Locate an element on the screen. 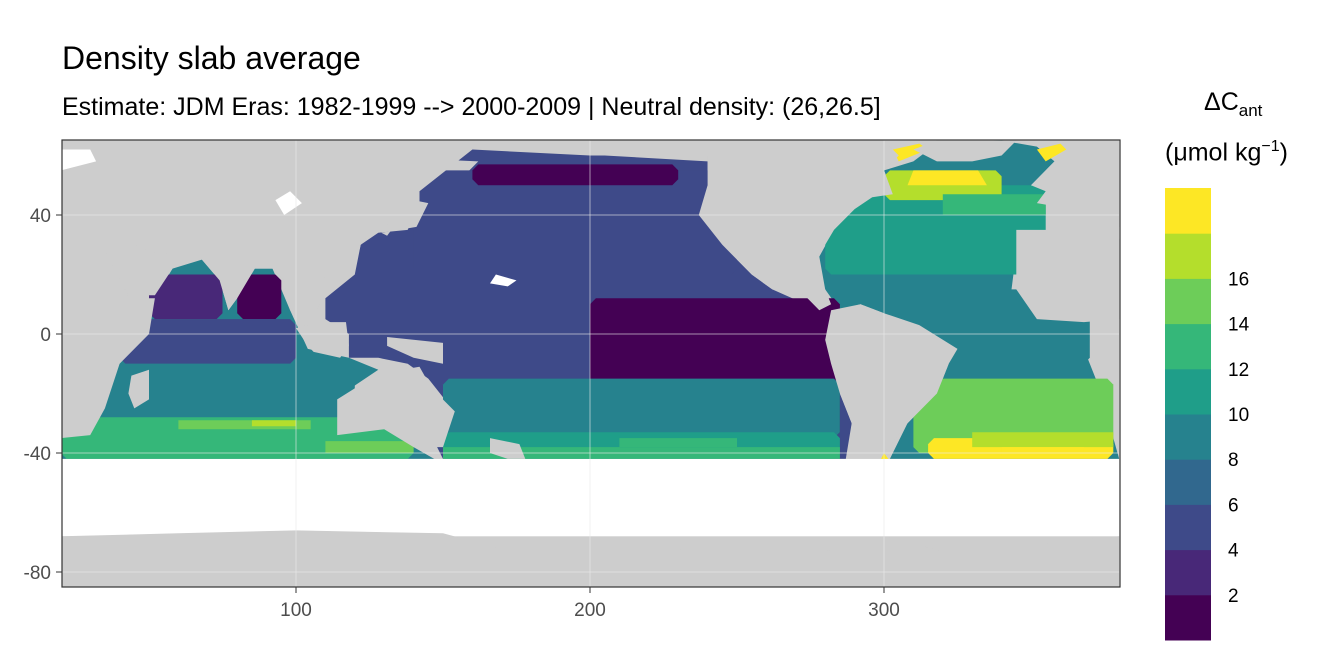 The image size is (1344, 672). land-indonesia is located at coordinates (322, 340).